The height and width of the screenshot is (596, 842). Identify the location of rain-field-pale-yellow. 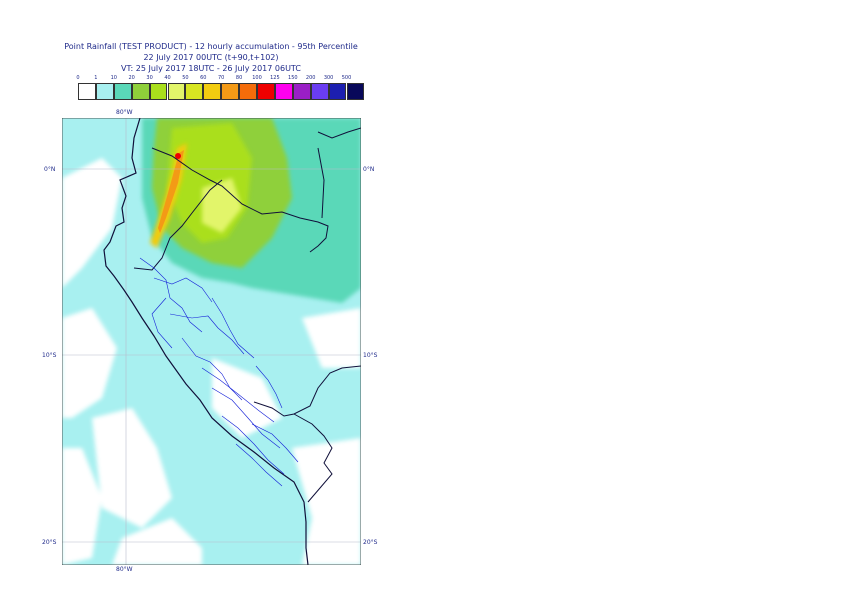
(222, 205).